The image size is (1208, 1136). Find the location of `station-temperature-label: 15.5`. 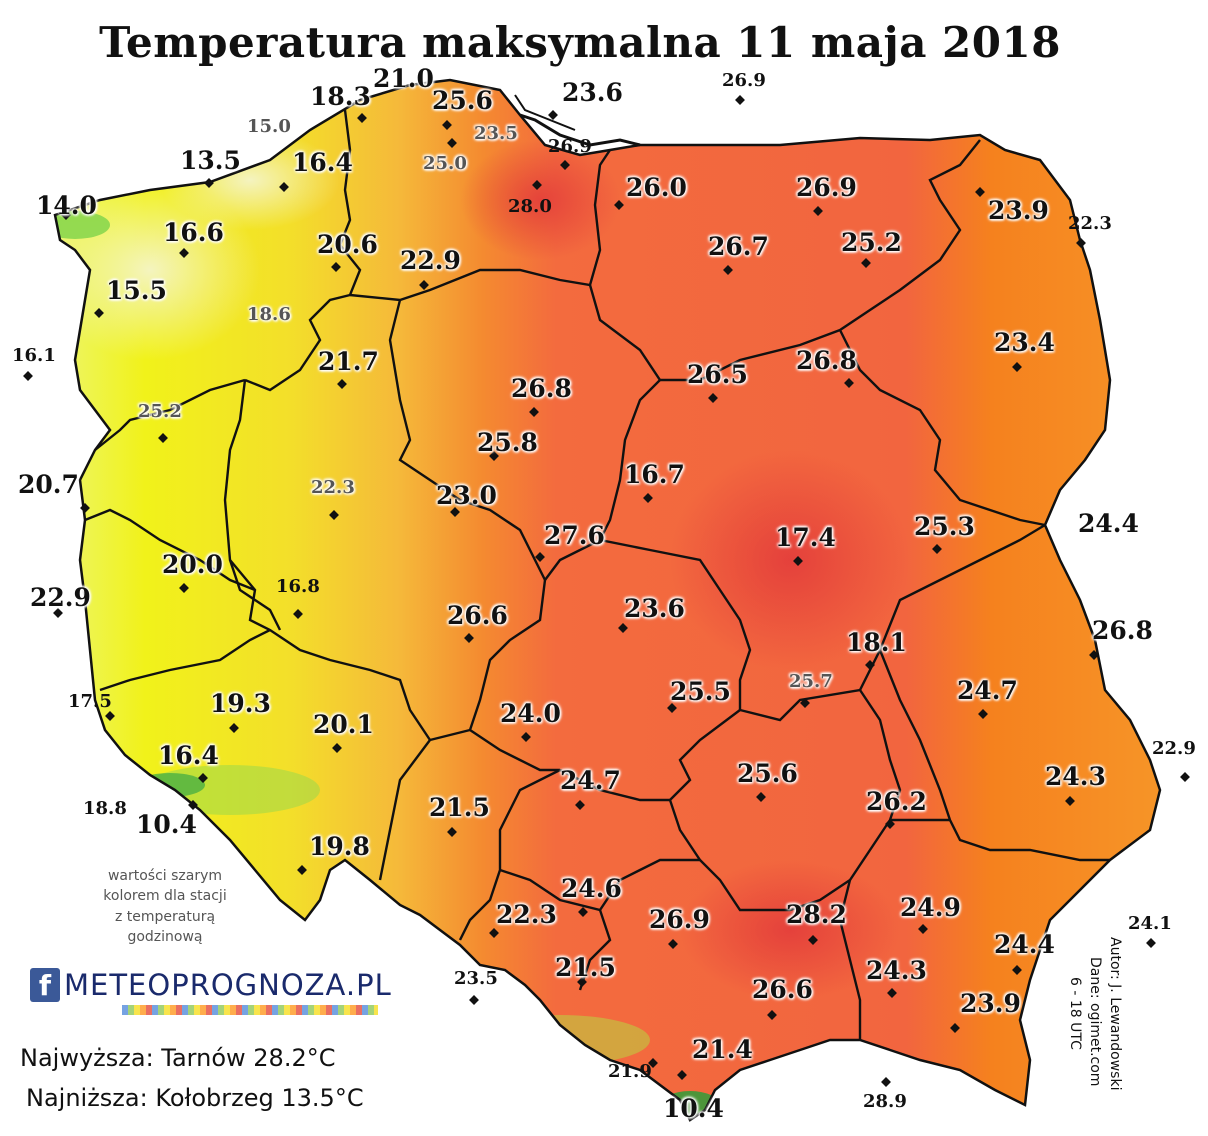

station-temperature-label: 15.5 is located at coordinates (136, 290).